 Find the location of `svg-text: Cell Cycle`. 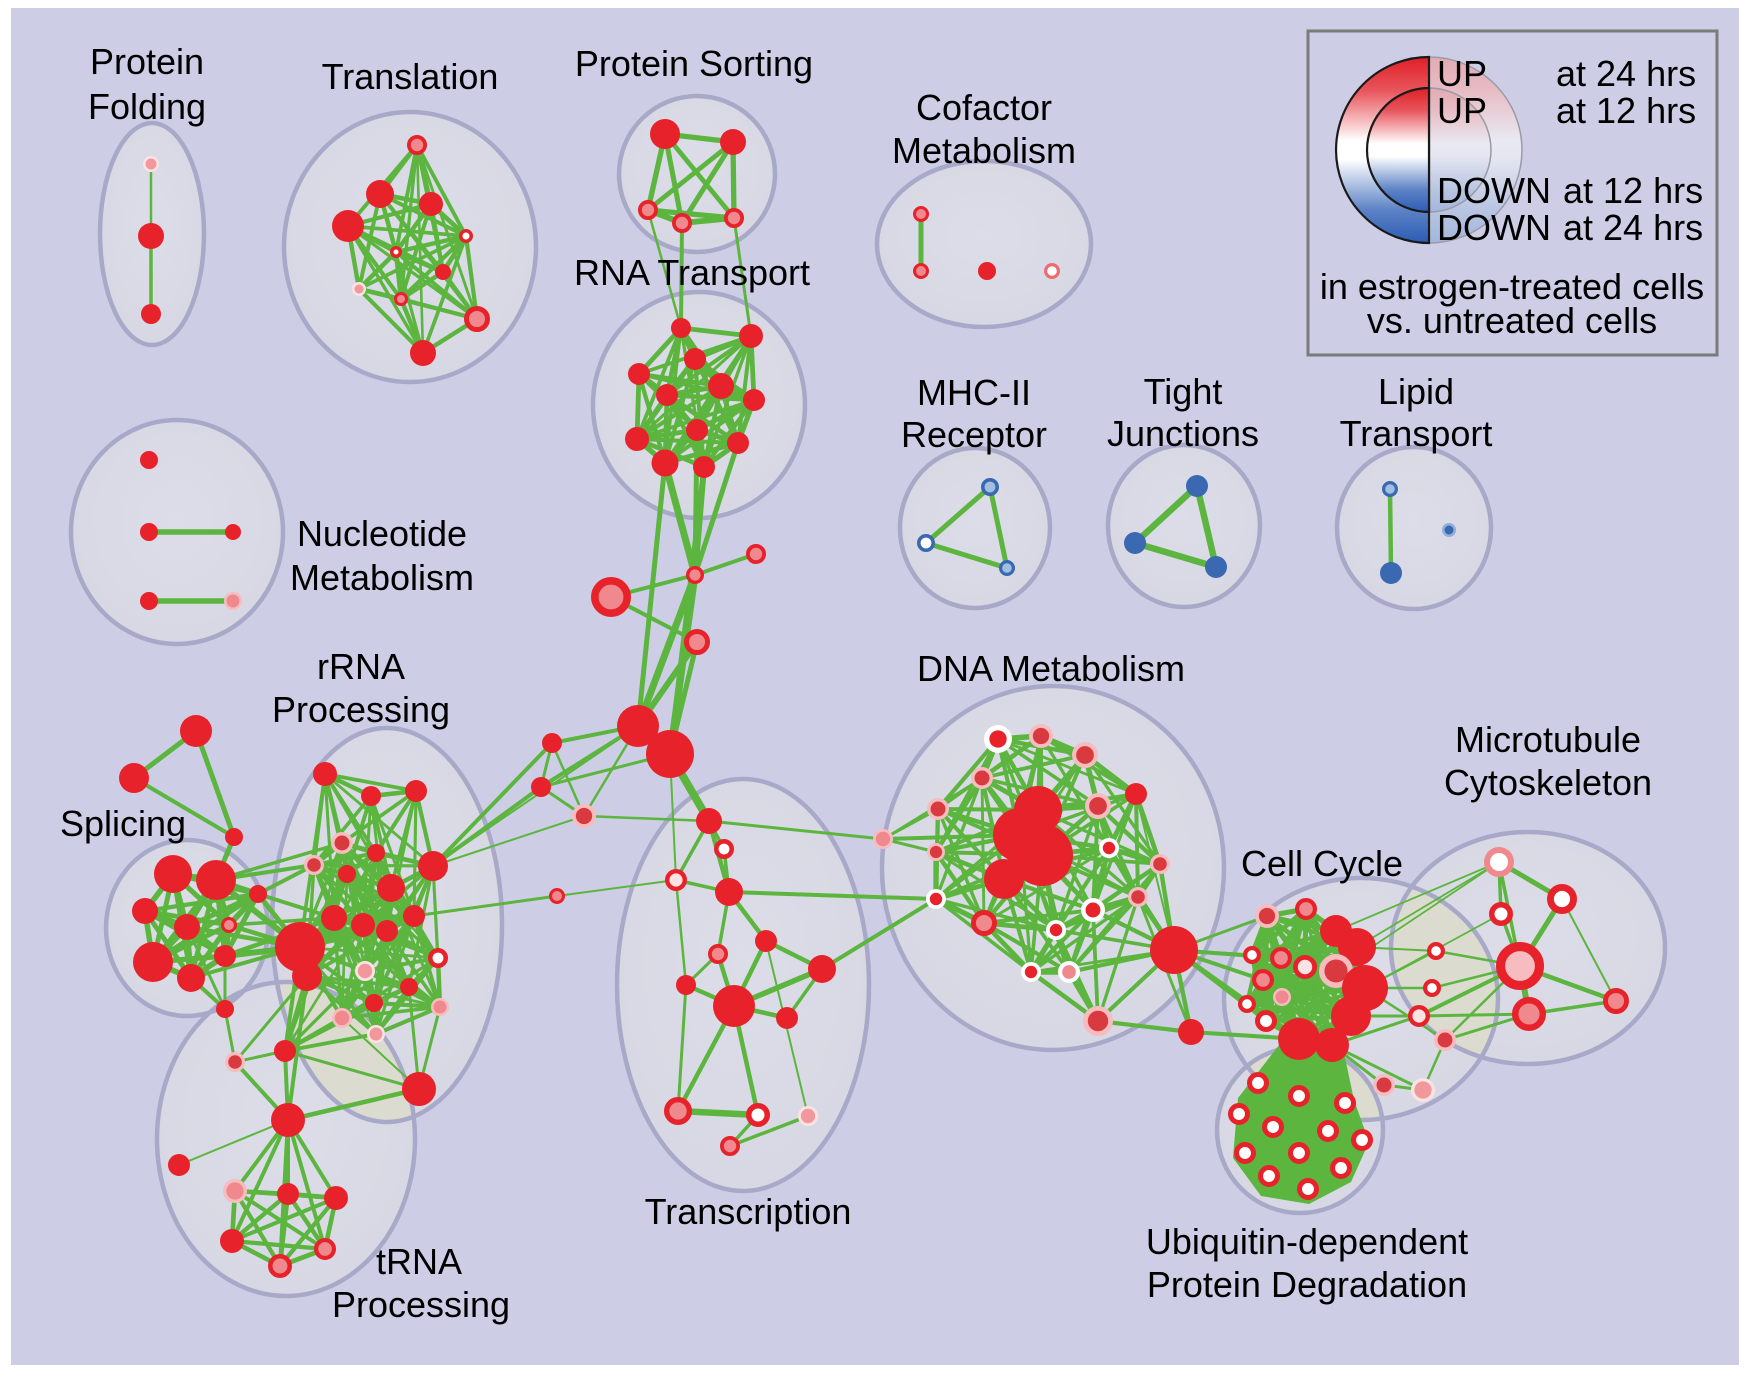

svg-text: Cell Cycle is located at coordinates (1322, 863).